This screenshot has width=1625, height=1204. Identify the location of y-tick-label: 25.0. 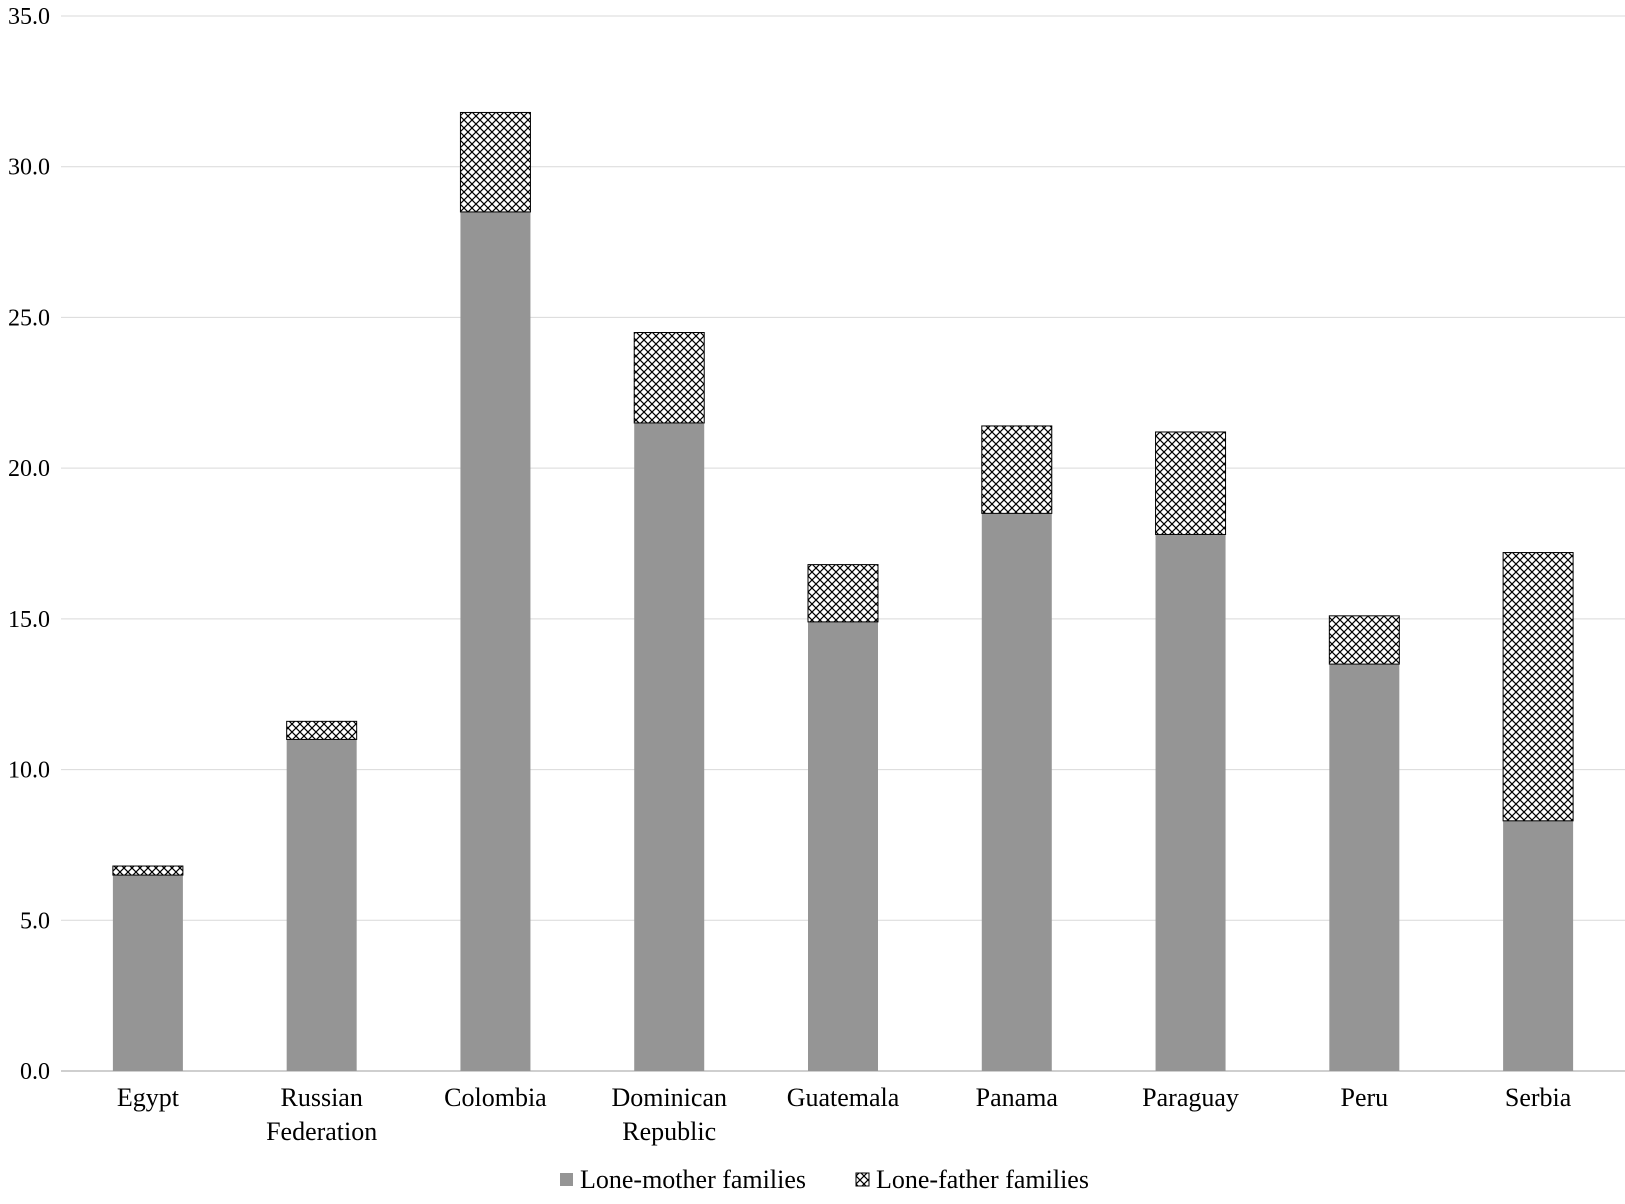
(29, 318).